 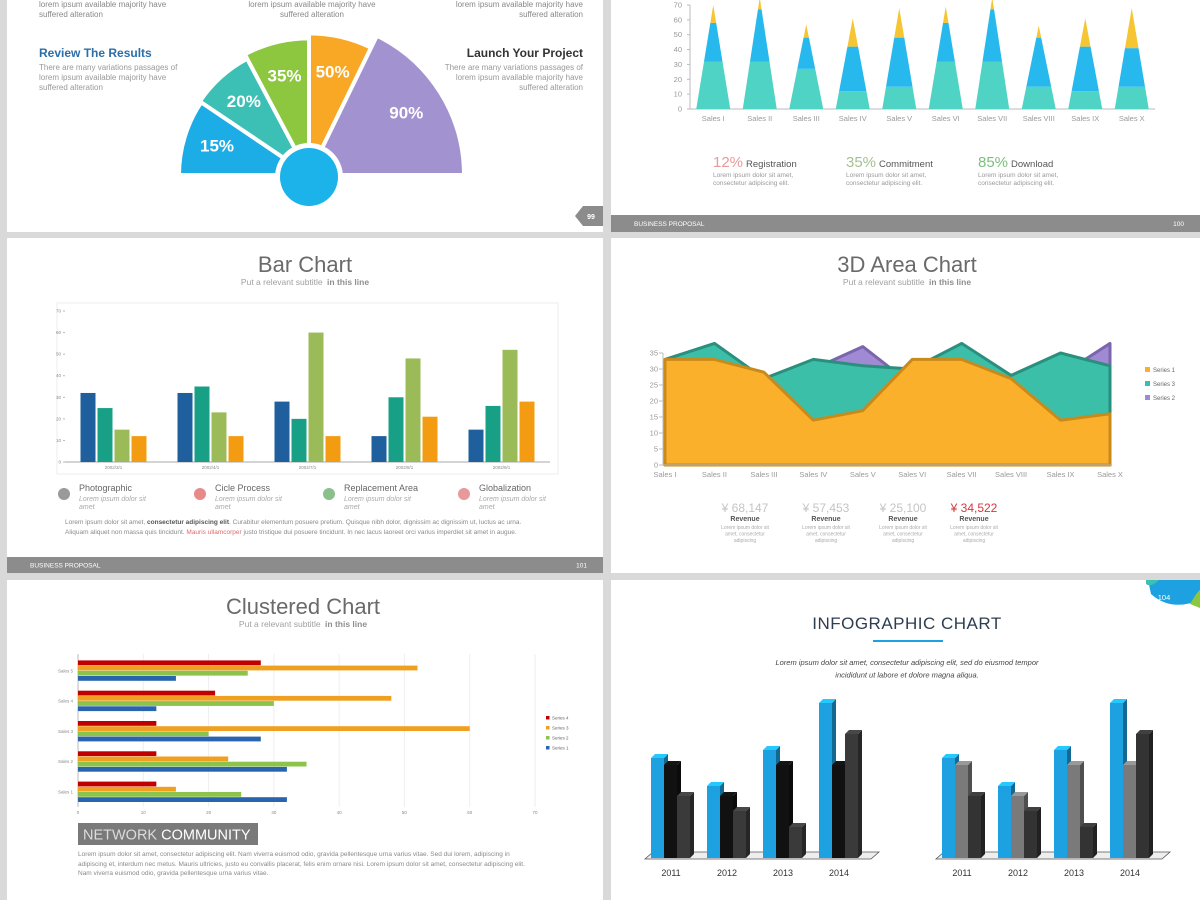 I want to click on y-tick-label: 15, so click(x=654, y=417).